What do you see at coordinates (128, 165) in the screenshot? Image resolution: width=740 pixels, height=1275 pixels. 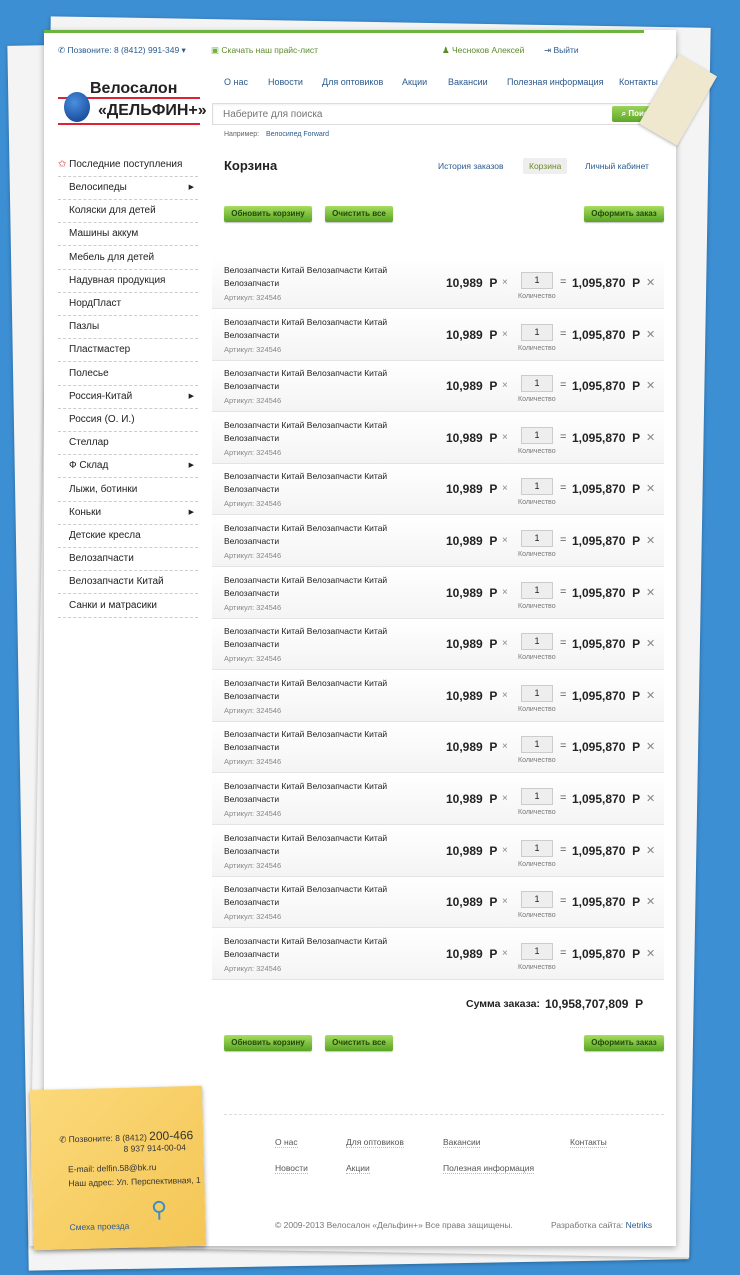 I see `sidebar-featured: ✩ Последние поступления` at bounding box center [128, 165].